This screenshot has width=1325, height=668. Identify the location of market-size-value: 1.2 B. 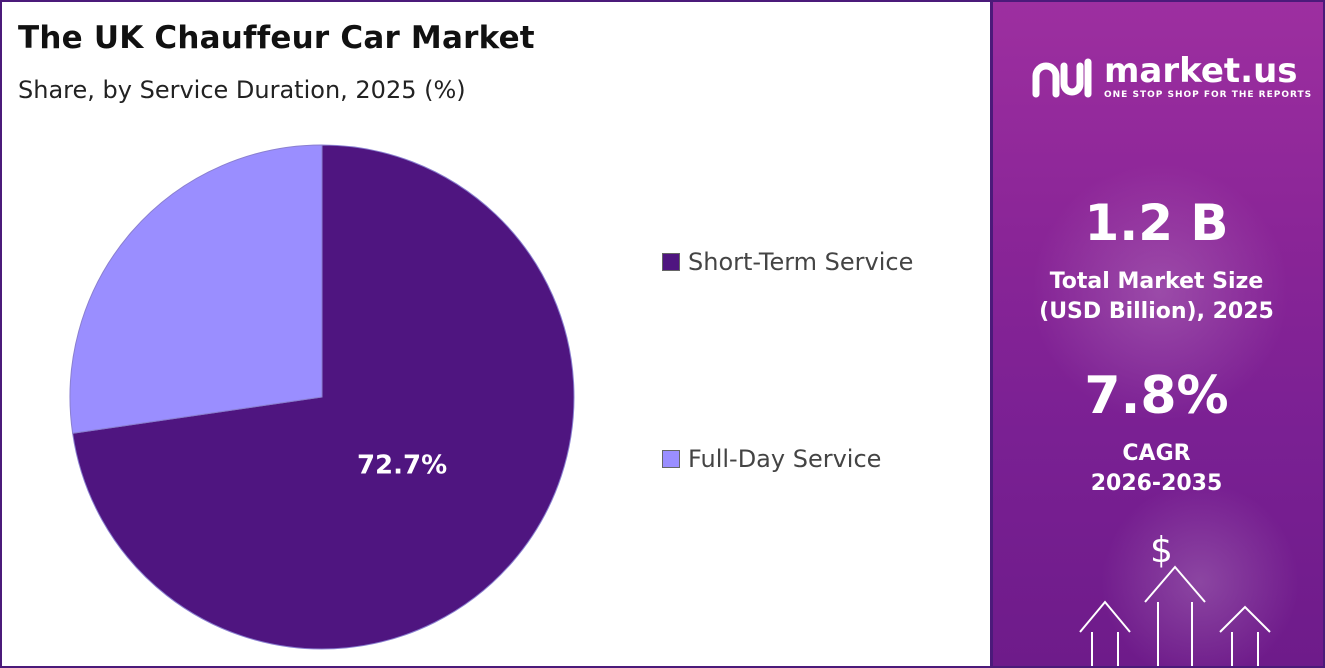
(1156, 223).